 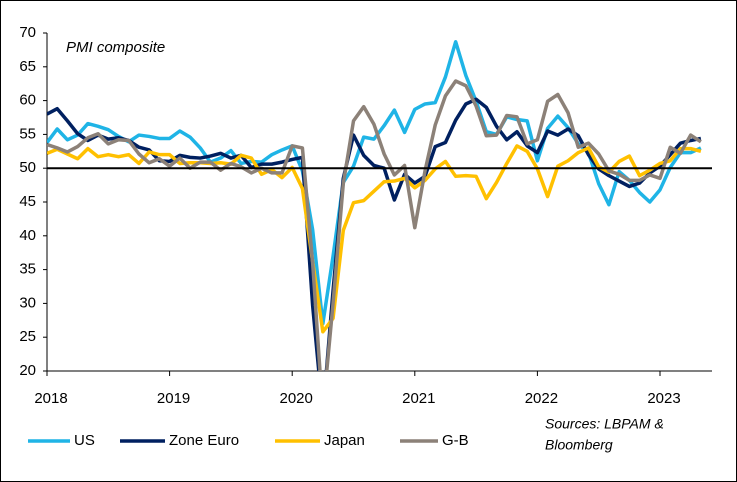 I want to click on y-tick-label: 40, so click(x=27, y=235).